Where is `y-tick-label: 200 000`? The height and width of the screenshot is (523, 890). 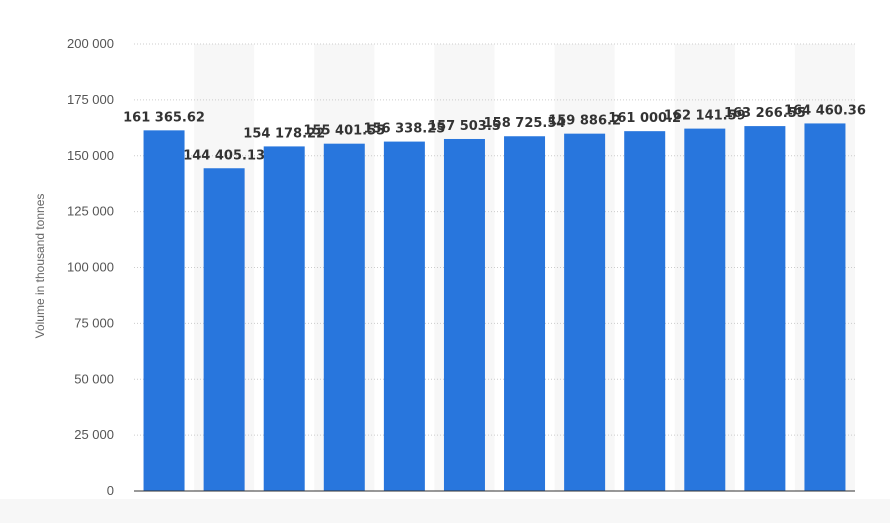
y-tick-label: 200 000 is located at coordinates (90, 43).